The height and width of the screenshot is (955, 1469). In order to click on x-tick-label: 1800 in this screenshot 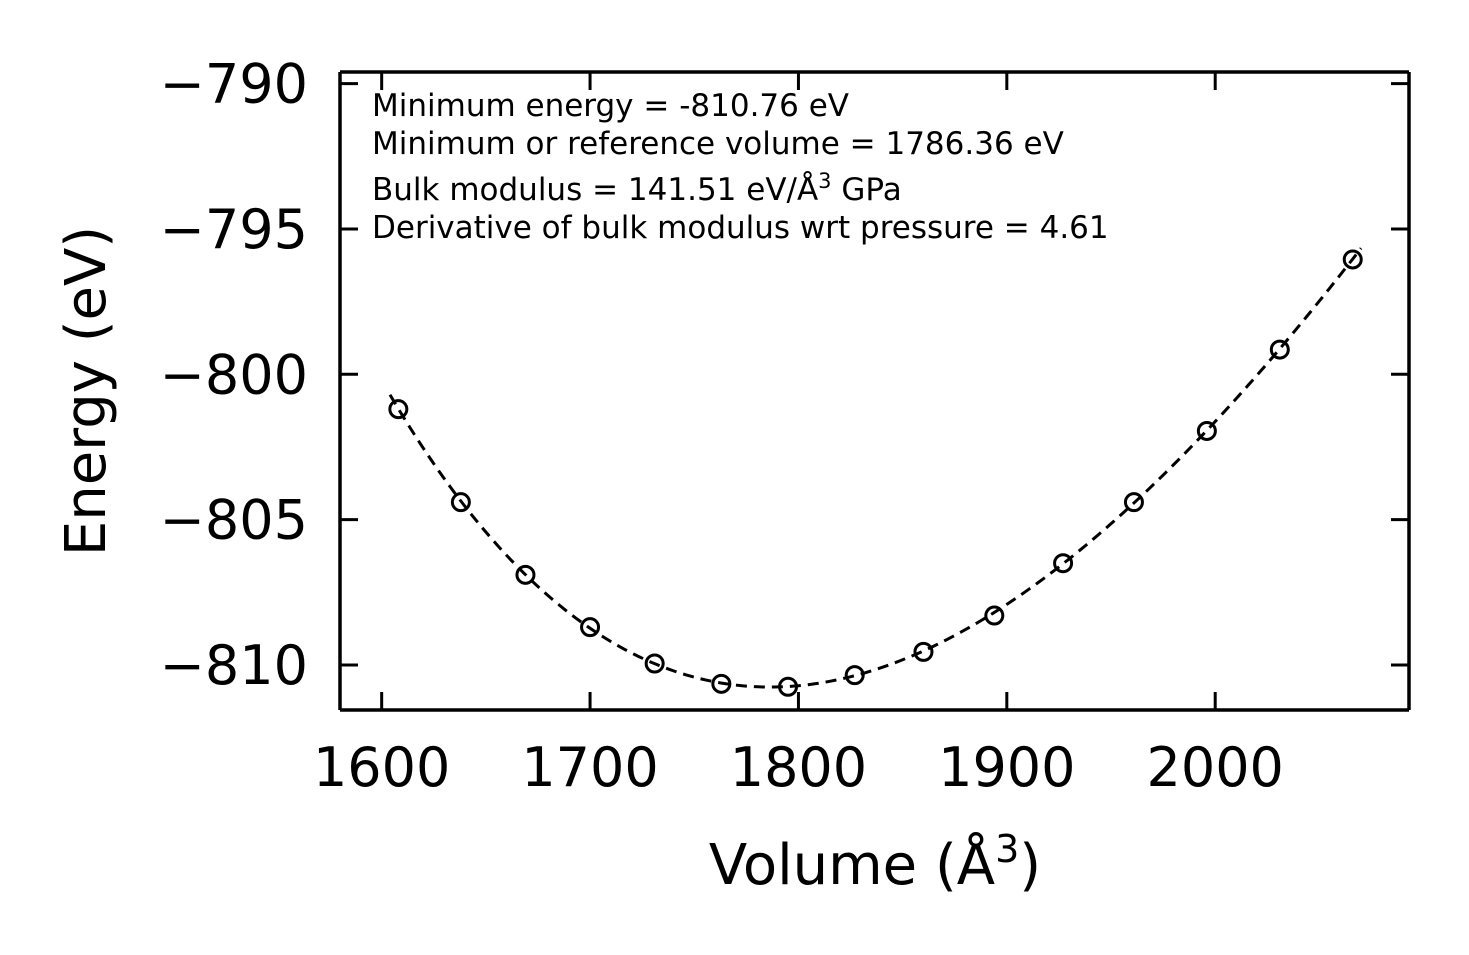, I will do `click(798, 767)`.